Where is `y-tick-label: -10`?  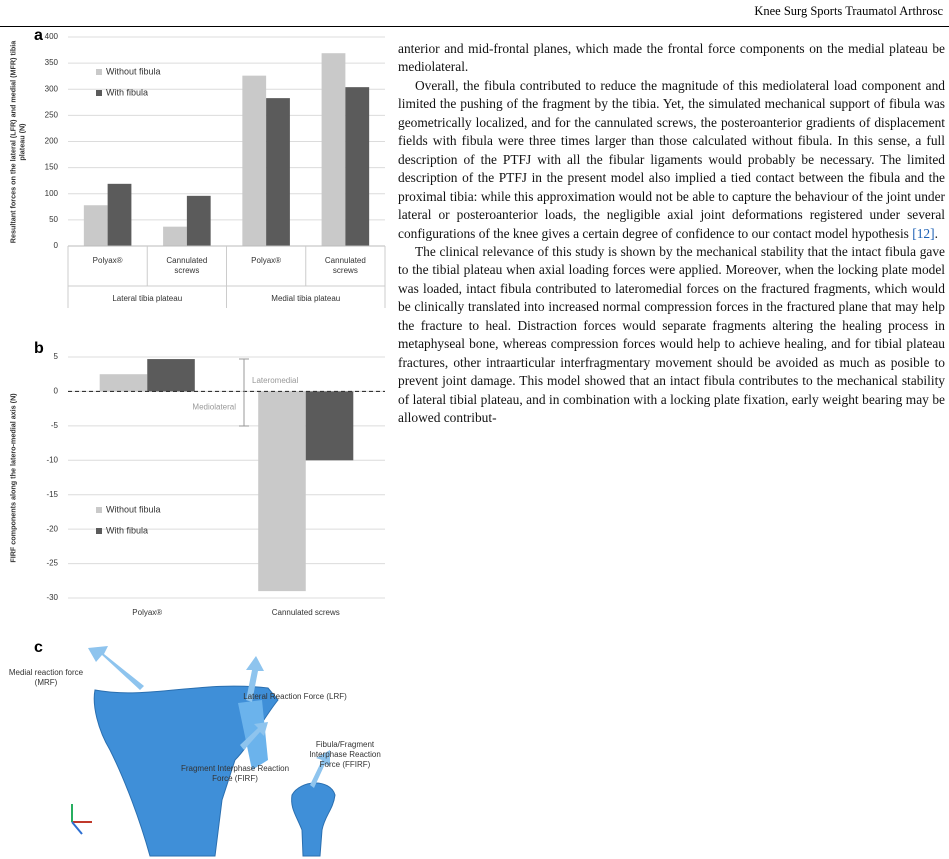 y-tick-label: -10 is located at coordinates (52, 459).